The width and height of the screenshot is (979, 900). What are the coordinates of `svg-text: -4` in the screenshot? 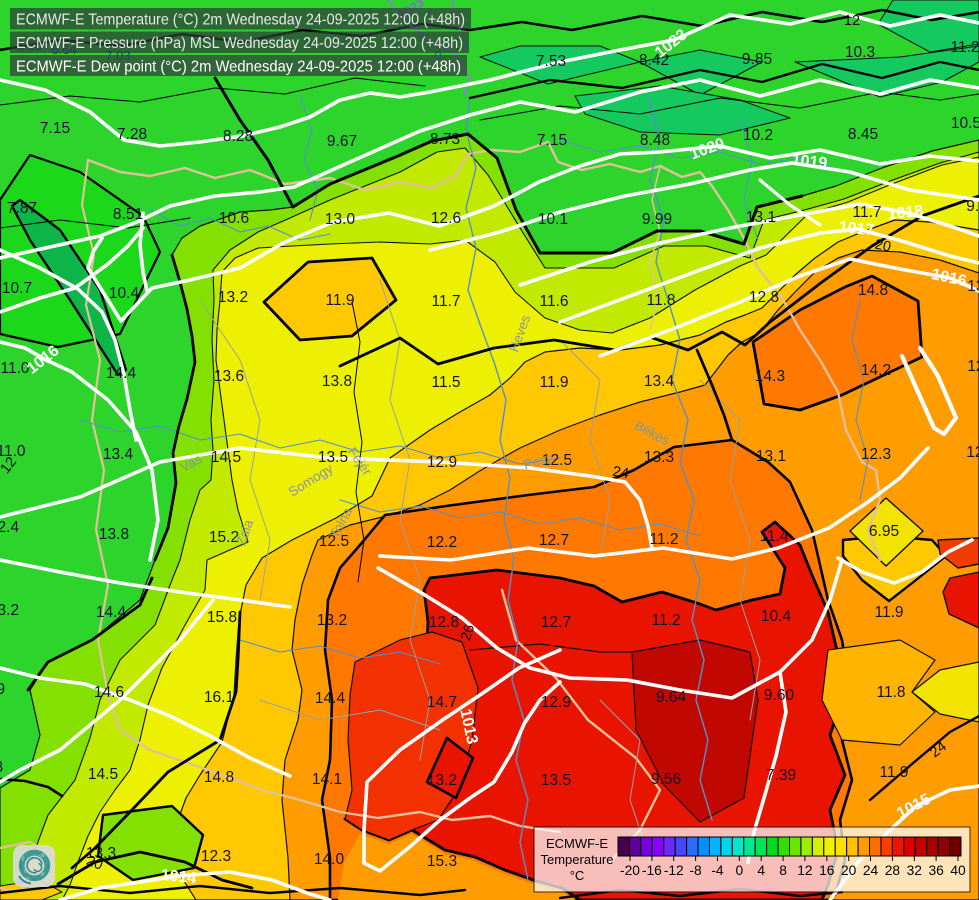 It's located at (717, 870).